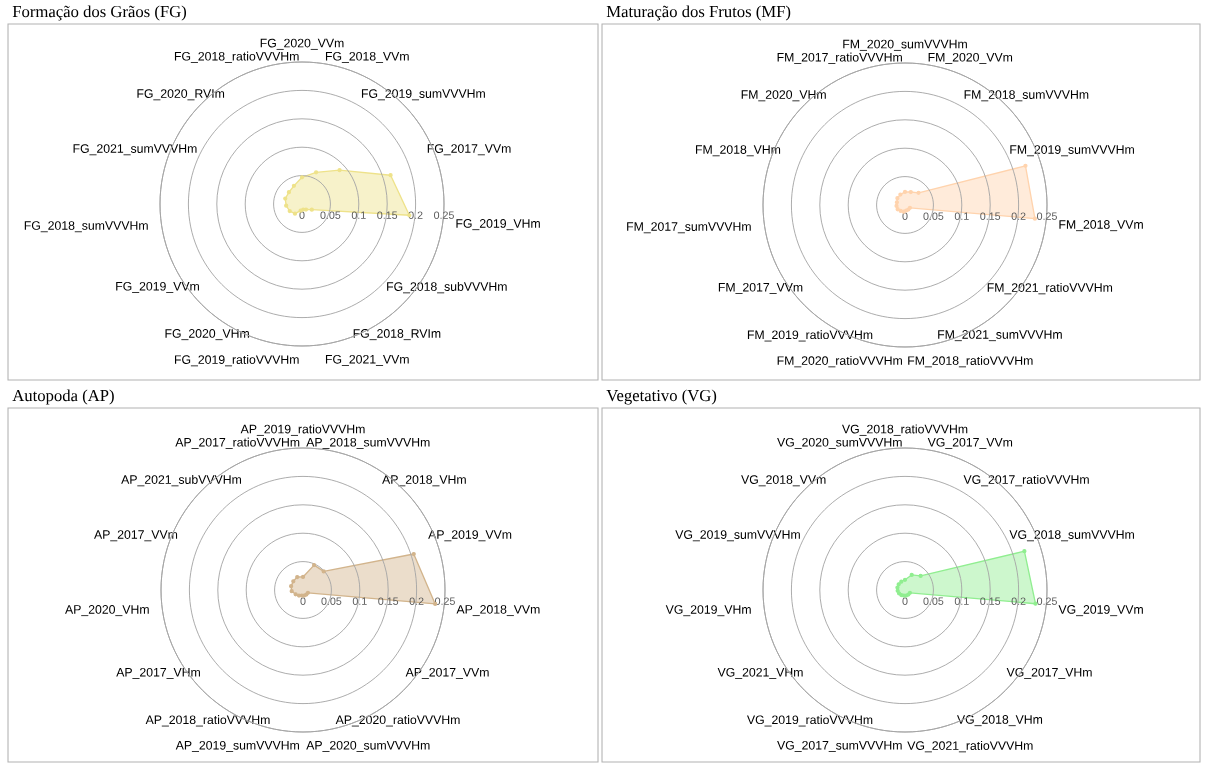 The image size is (1206, 765). Describe the element at coordinates (447, 287) in the screenshot. I see `spoke-label: FG_2018_subVVVHm` at that location.